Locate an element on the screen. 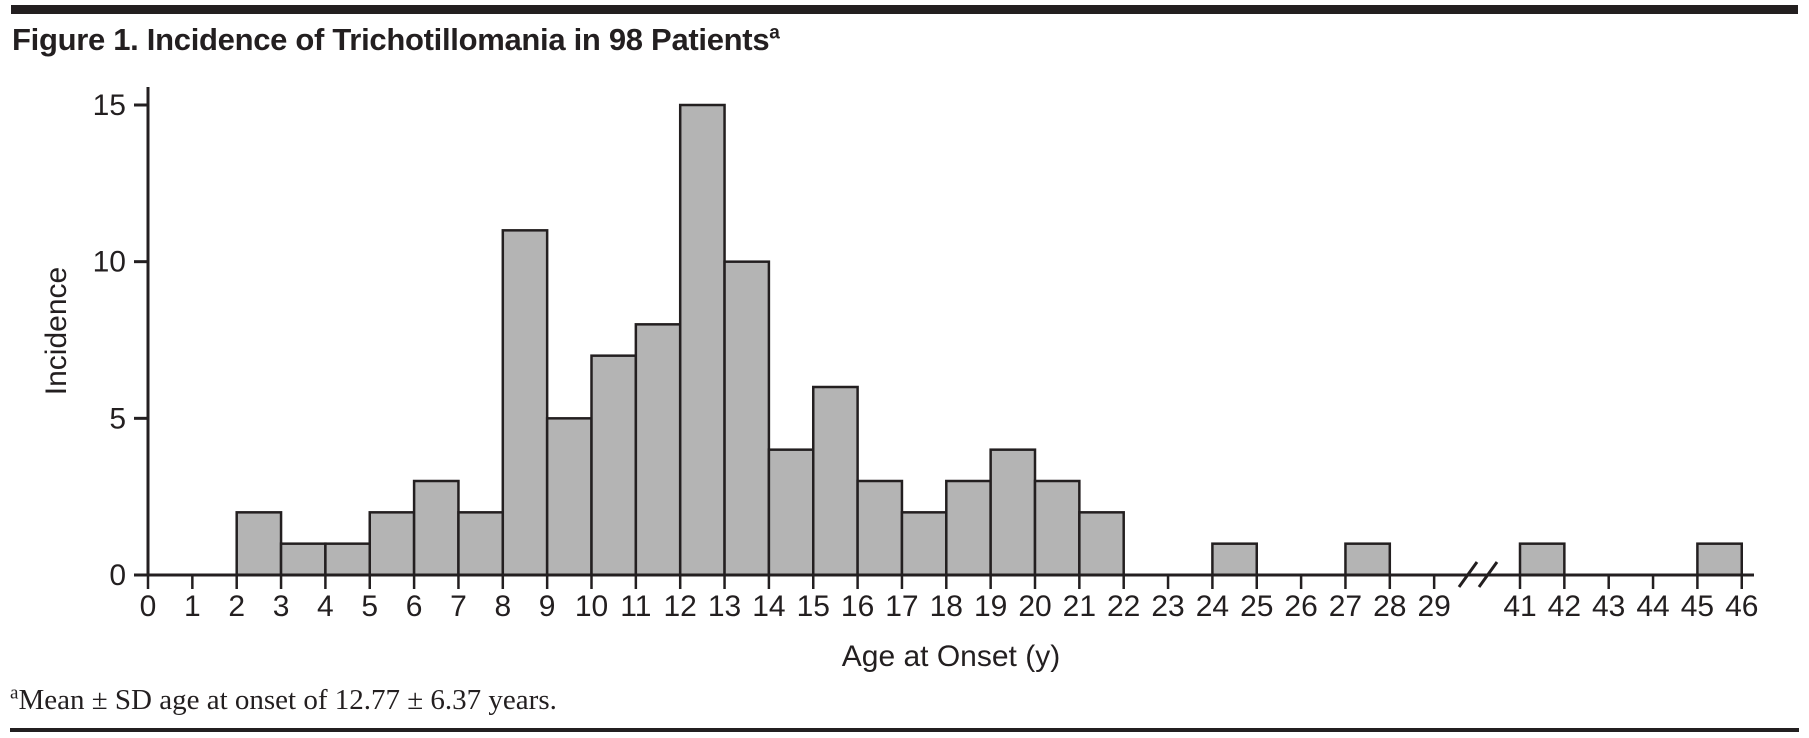 The height and width of the screenshot is (738, 1809). x-tick-label: 11 is located at coordinates (635, 606).